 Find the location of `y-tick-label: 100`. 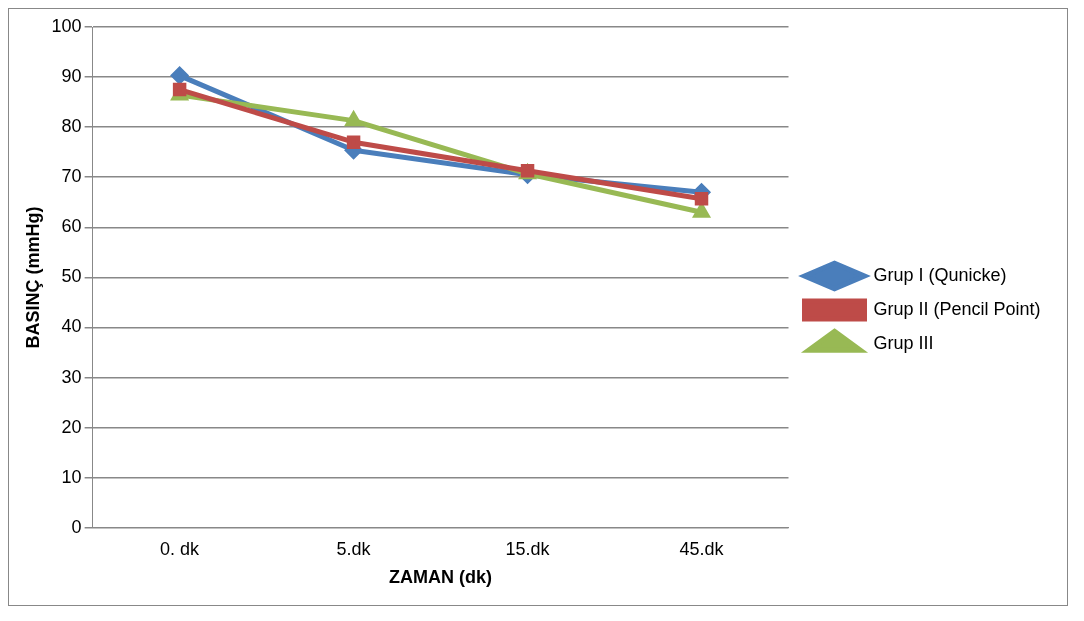

y-tick-label: 100 is located at coordinates (66, 25).